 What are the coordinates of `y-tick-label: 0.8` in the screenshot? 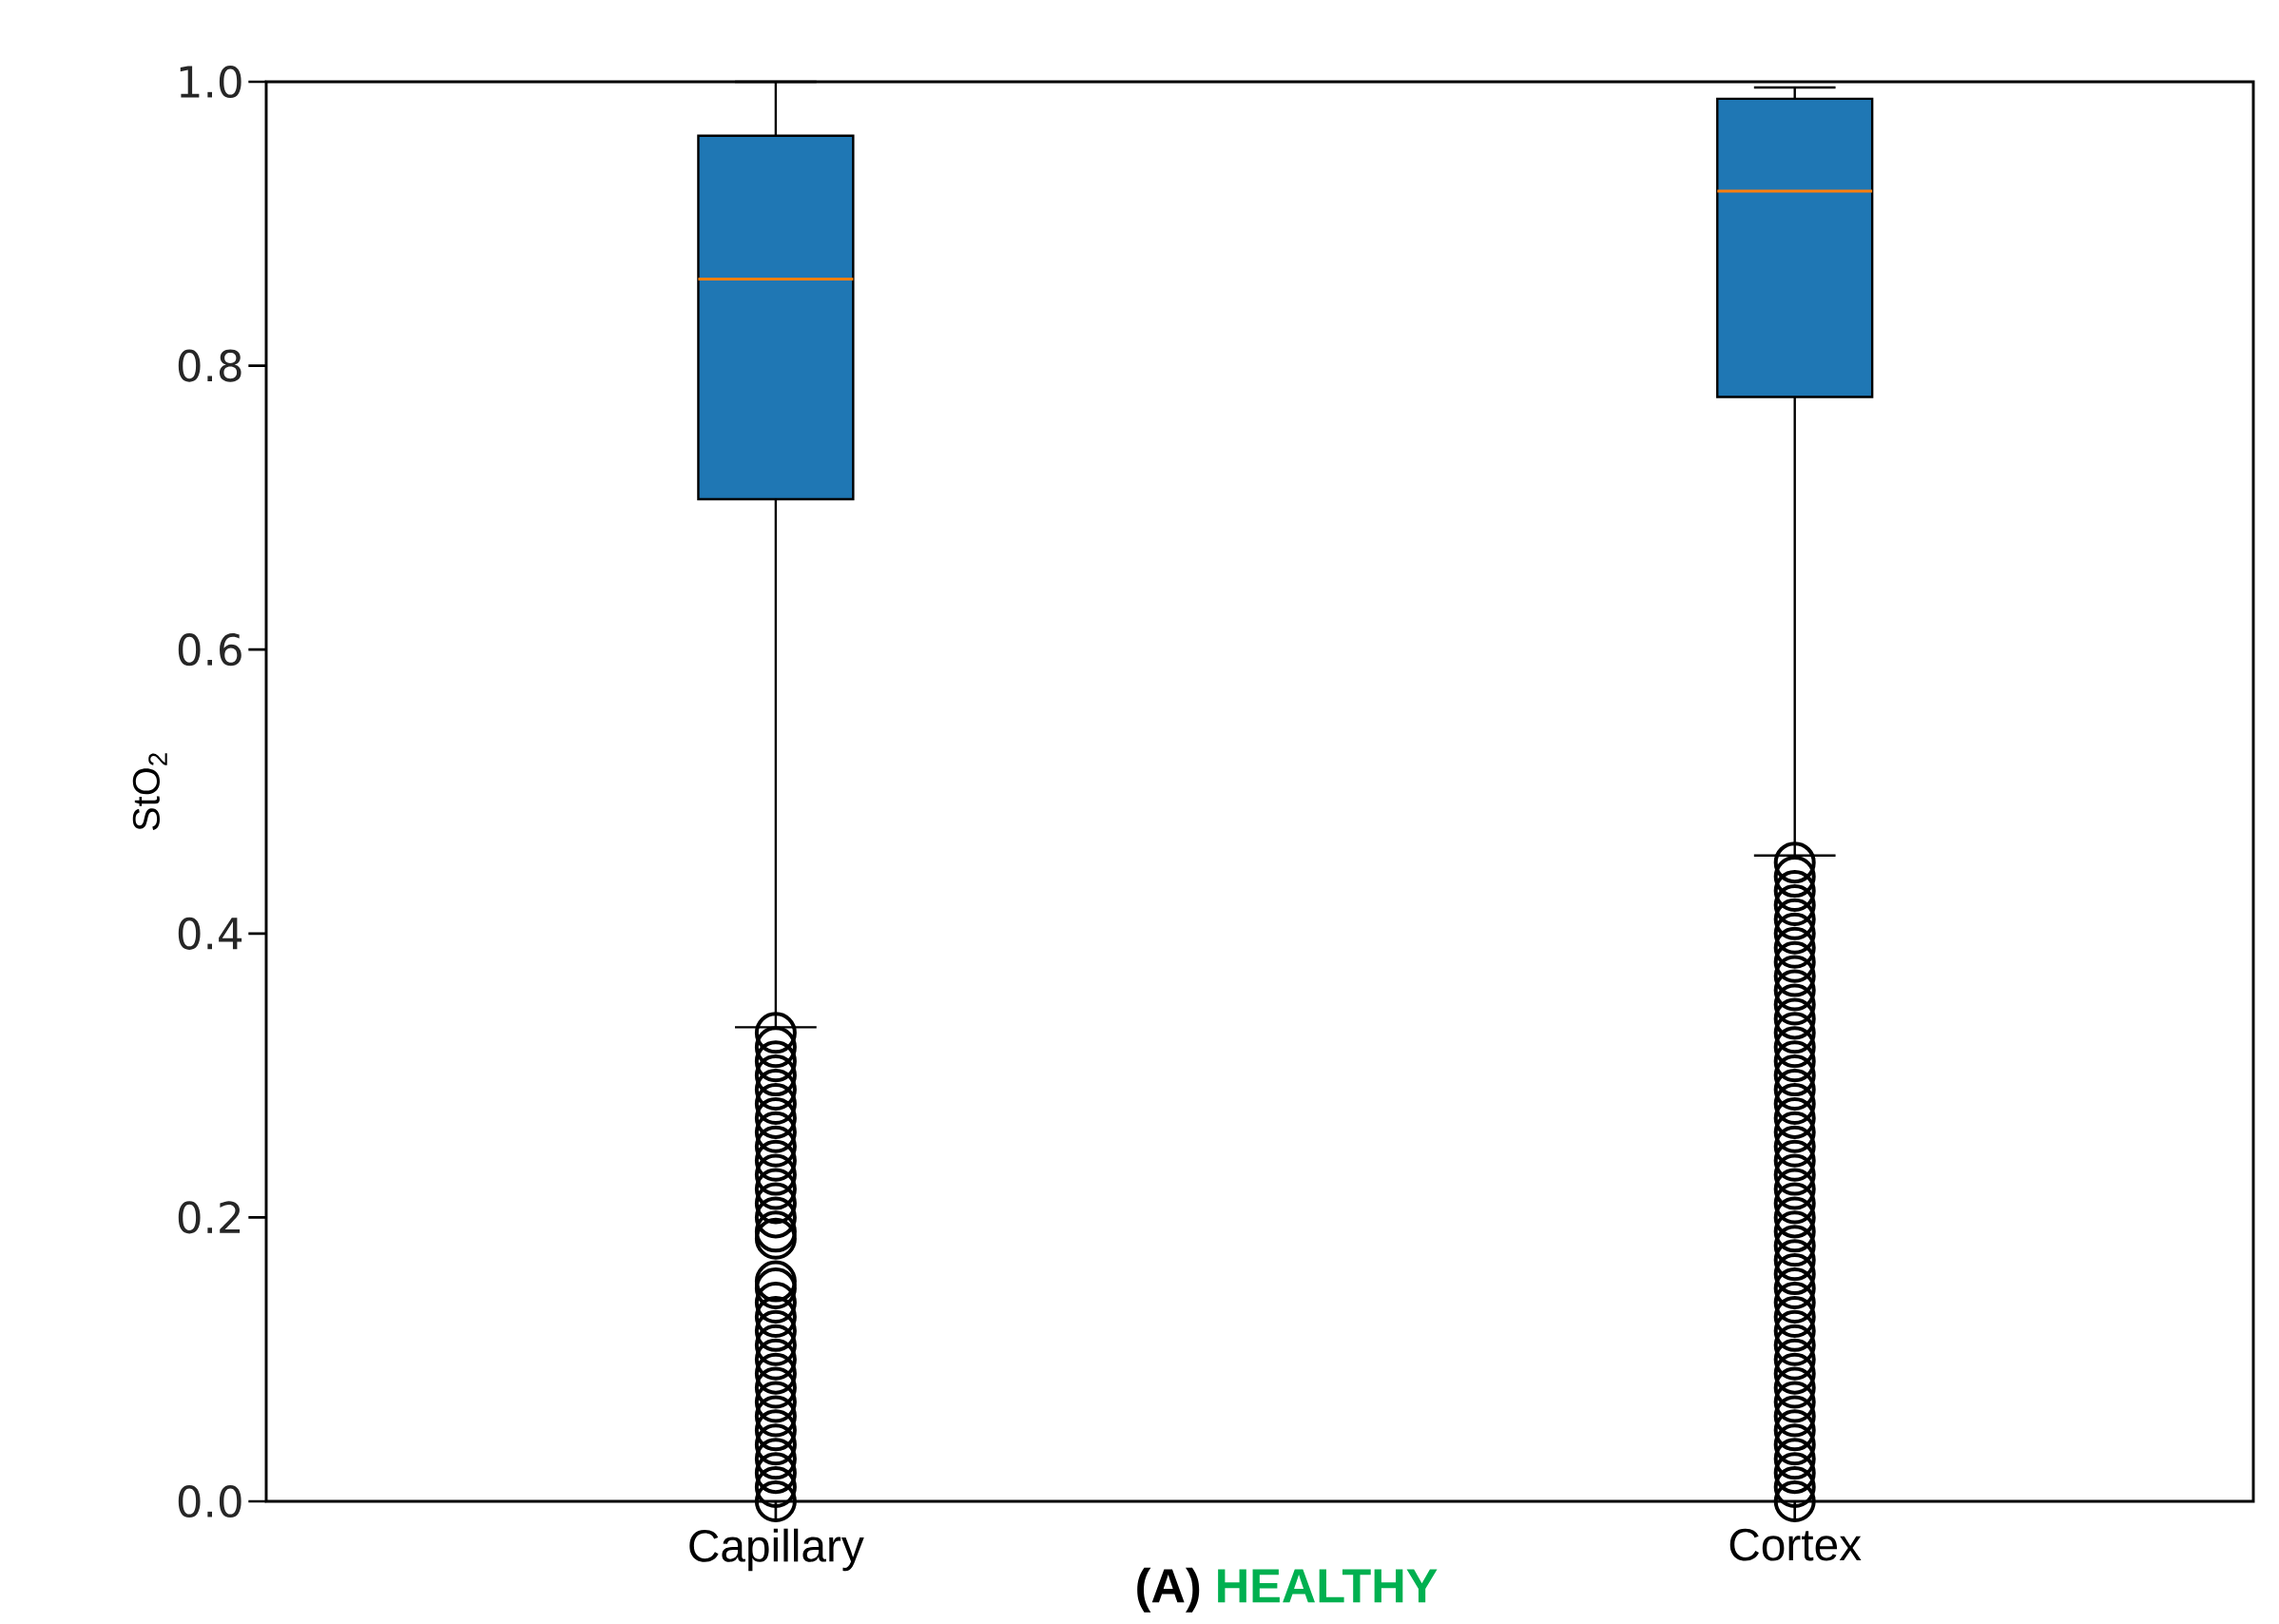 It's located at (209, 365).